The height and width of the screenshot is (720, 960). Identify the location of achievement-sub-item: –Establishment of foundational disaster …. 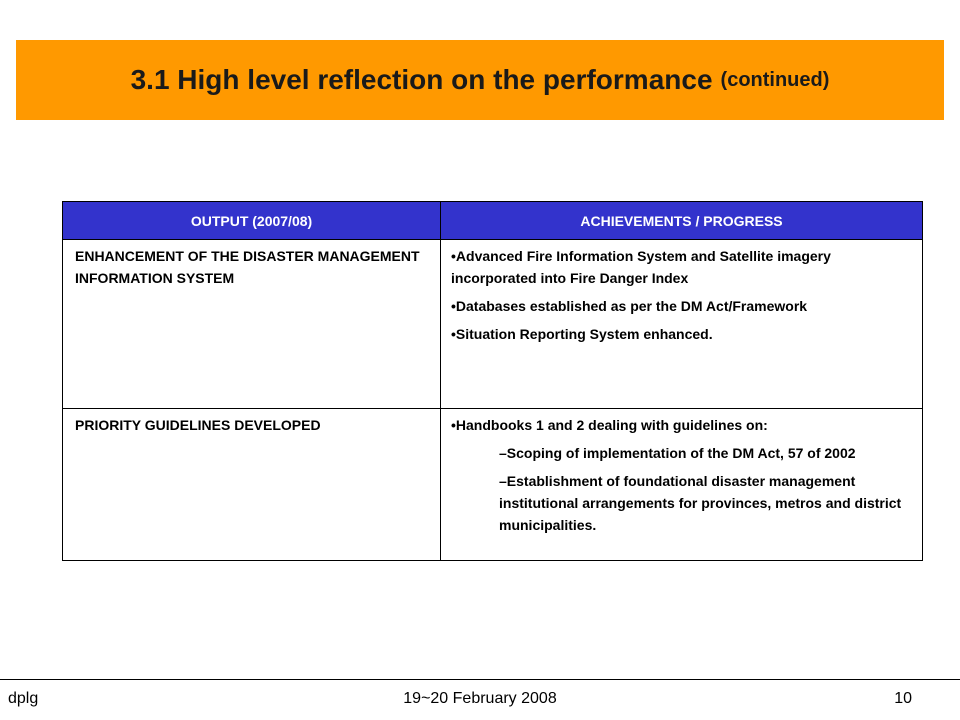
(700, 503).